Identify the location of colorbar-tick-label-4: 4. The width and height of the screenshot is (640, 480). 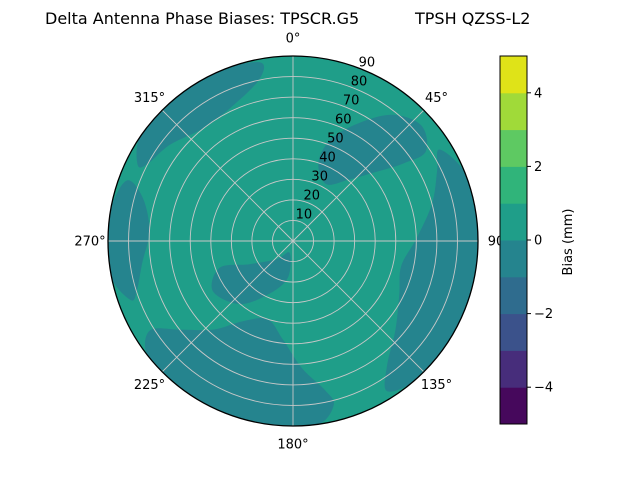
(538, 93).